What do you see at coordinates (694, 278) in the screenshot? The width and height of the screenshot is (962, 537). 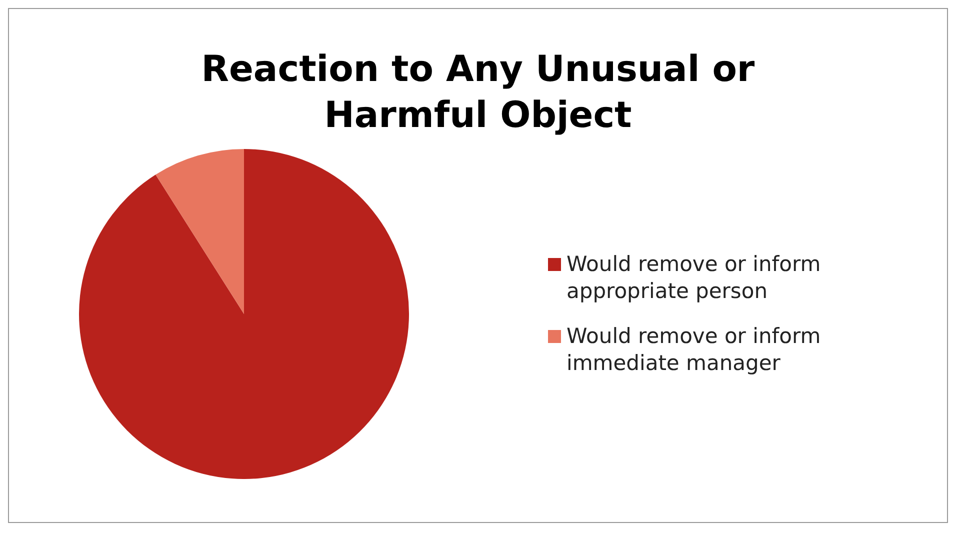 I see `legend-label: Would remove or inform appropriate person` at bounding box center [694, 278].